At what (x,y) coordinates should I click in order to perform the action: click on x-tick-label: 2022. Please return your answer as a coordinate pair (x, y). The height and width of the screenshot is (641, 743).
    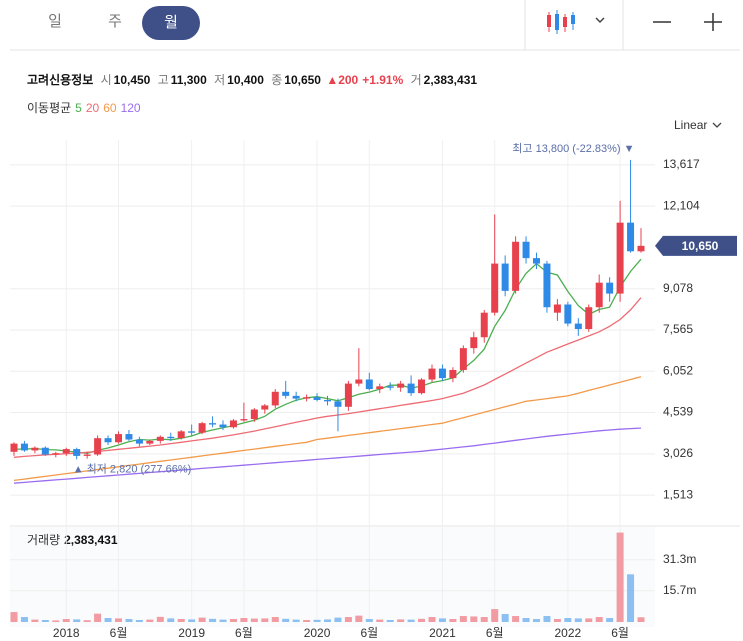
    Looking at the image, I should click on (567, 633).